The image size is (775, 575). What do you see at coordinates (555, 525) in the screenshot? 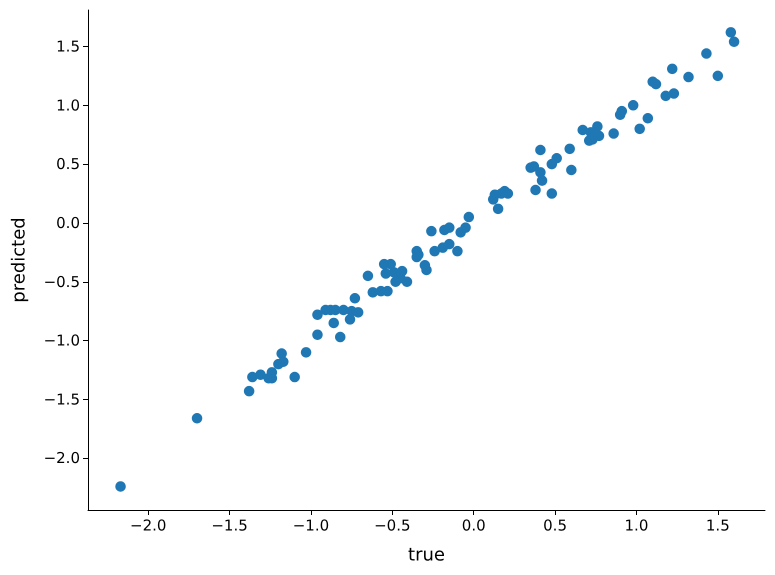
I see `x-tick-label: 0.5` at bounding box center [555, 525].